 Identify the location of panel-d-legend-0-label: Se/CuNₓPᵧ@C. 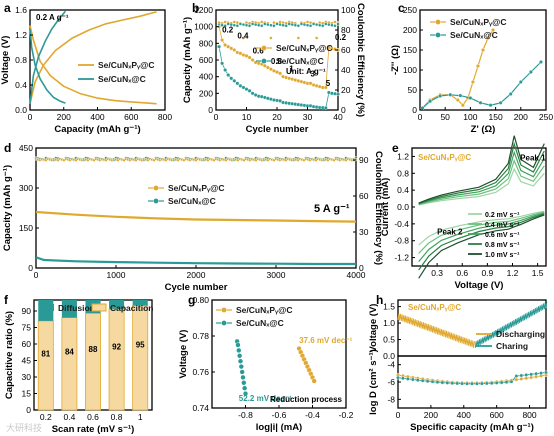
(196, 188).